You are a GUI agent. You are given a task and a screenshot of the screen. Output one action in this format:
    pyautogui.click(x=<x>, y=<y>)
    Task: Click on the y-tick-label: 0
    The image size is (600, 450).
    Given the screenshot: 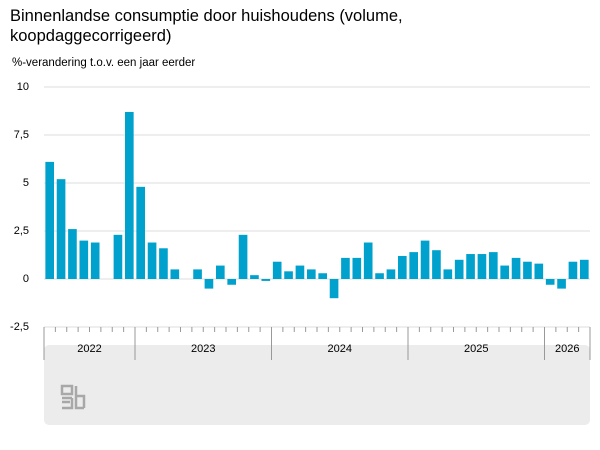 What is the action you would take?
    pyautogui.click(x=26, y=279)
    